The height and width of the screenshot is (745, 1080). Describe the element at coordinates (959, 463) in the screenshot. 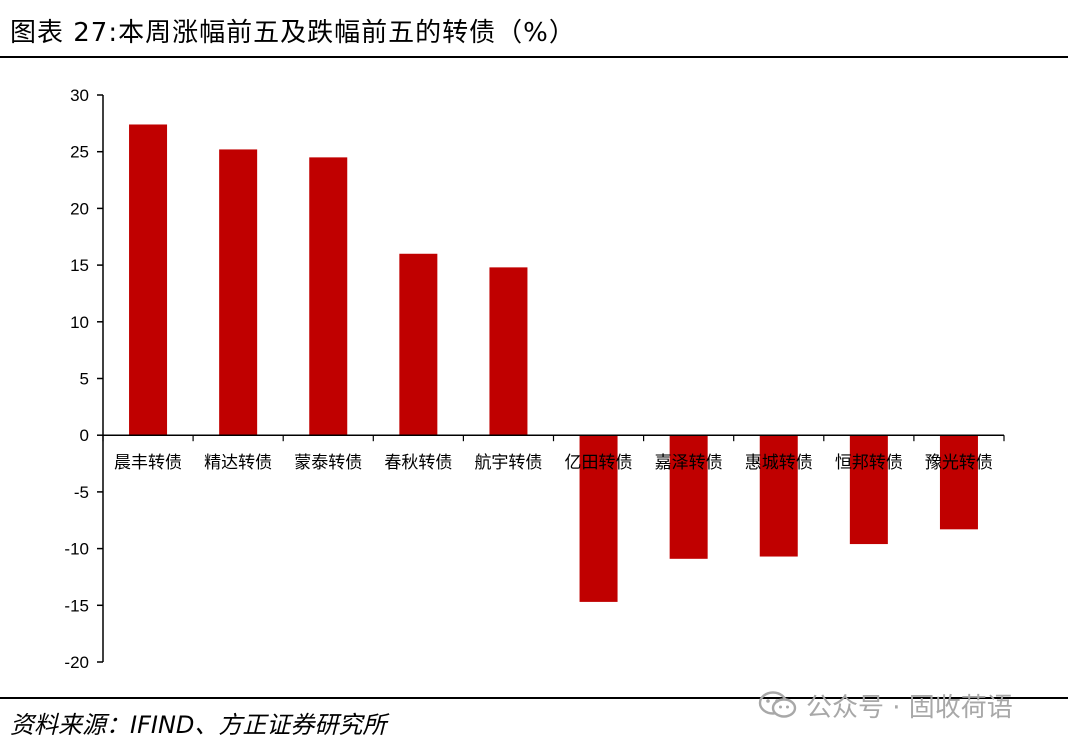

I see `category-label: 豫光转债` at that location.